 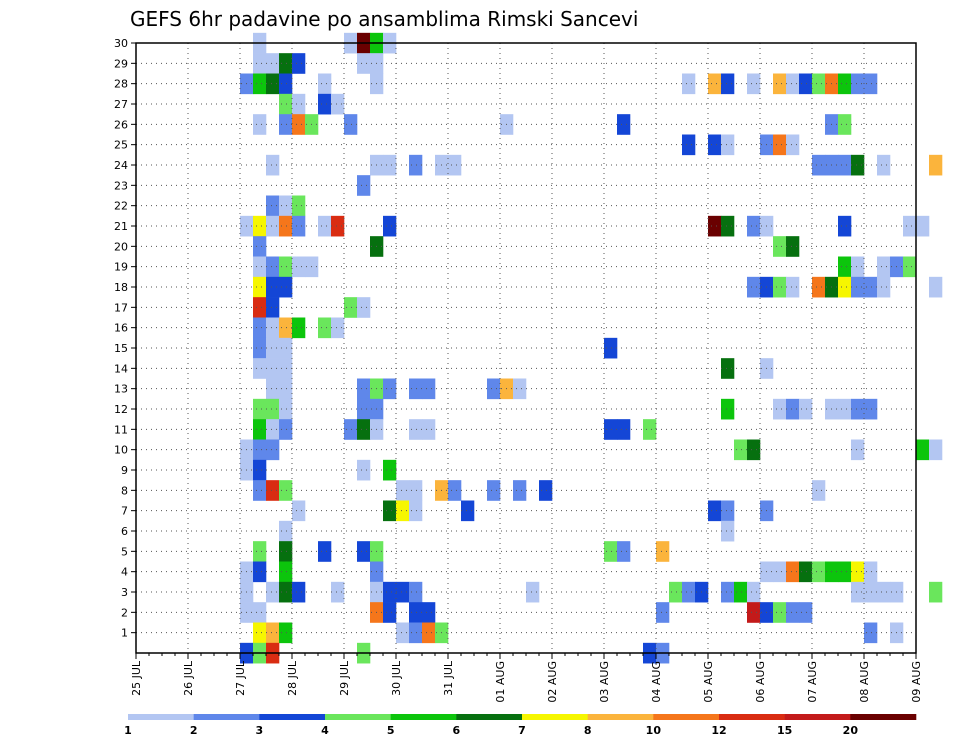 I want to click on x-tick-label: 06 AUG, so click(x=760, y=682).